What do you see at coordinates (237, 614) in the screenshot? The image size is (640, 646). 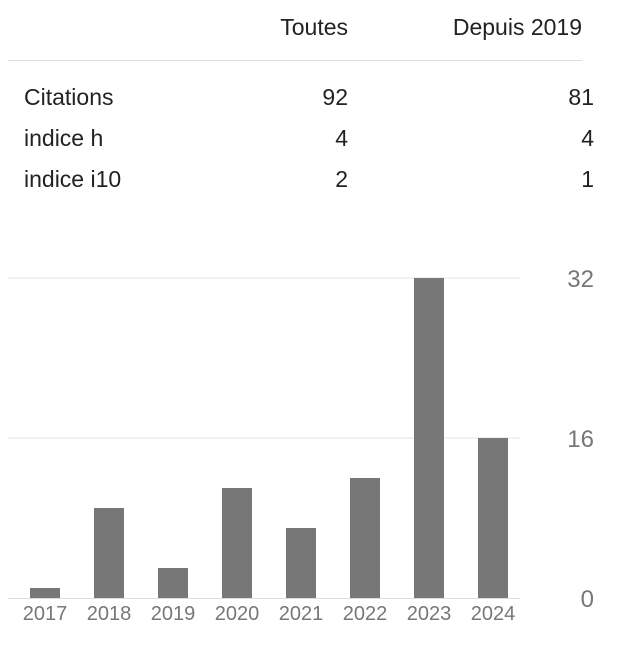 I see `x-tick-label-2020: 2020` at bounding box center [237, 614].